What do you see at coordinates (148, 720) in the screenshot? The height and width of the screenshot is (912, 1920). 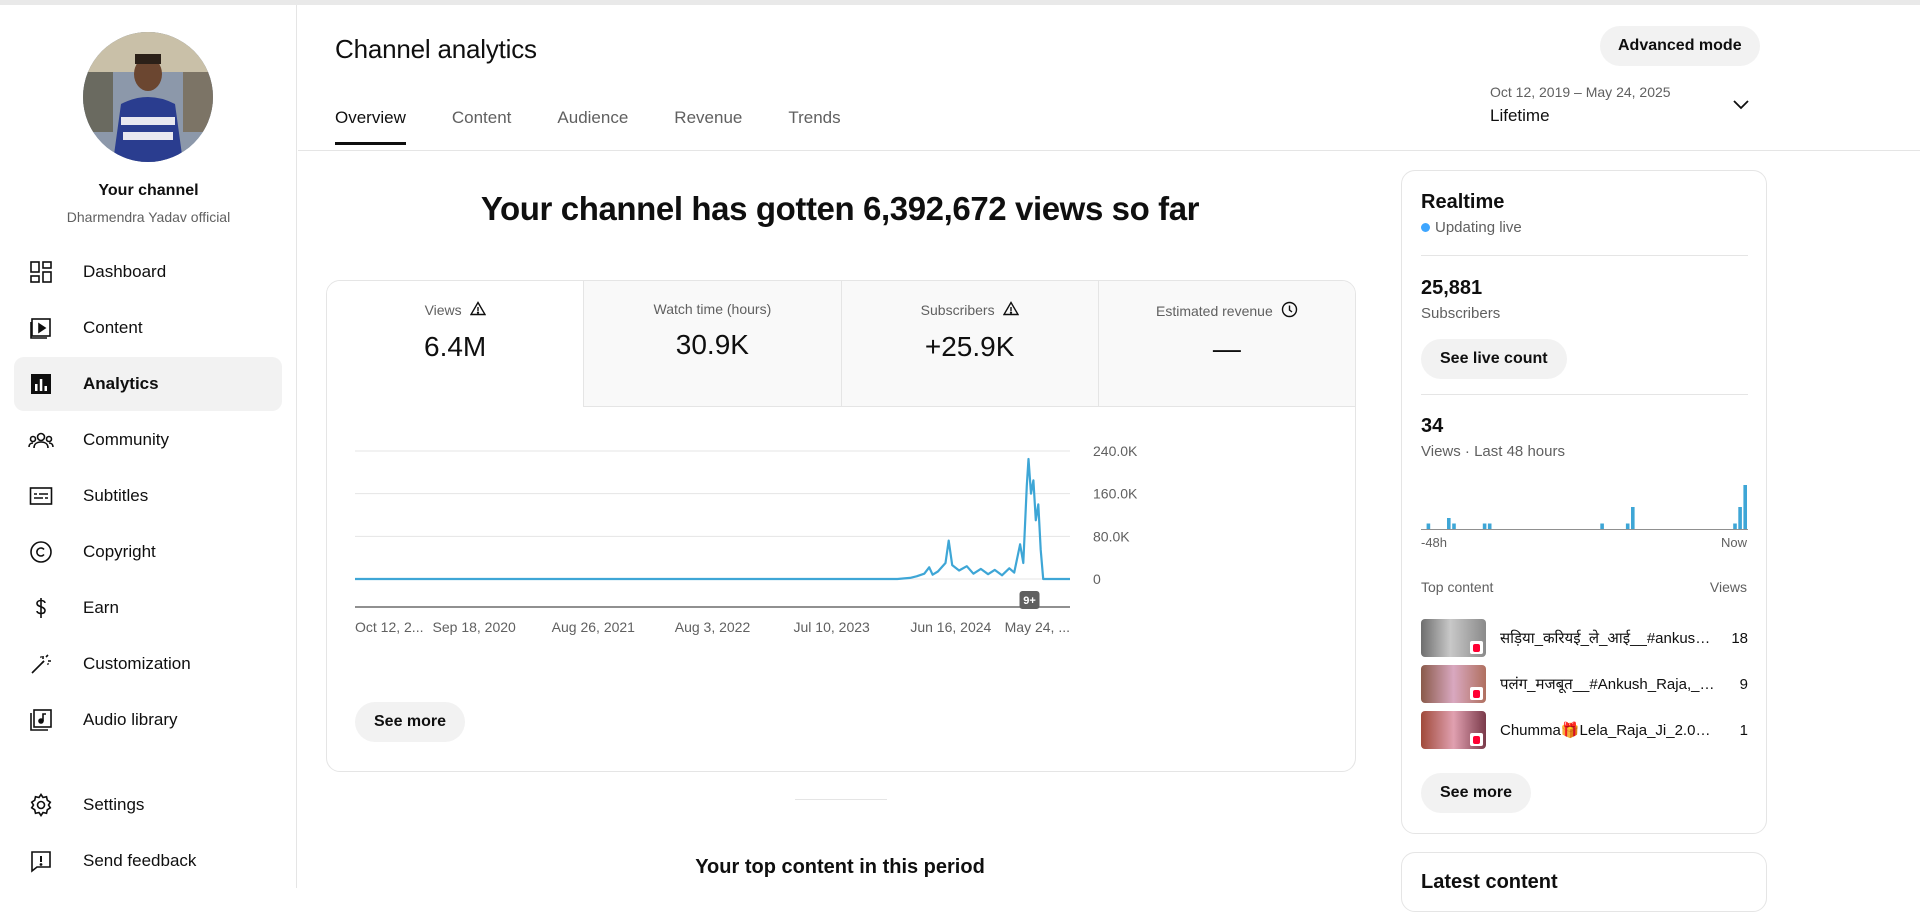 I see `nav-audio-library: Audio library` at bounding box center [148, 720].